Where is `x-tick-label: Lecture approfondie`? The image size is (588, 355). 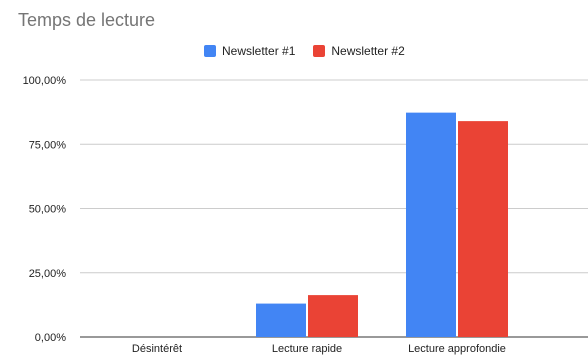 x-tick-label: Lecture approfondie is located at coordinates (457, 349).